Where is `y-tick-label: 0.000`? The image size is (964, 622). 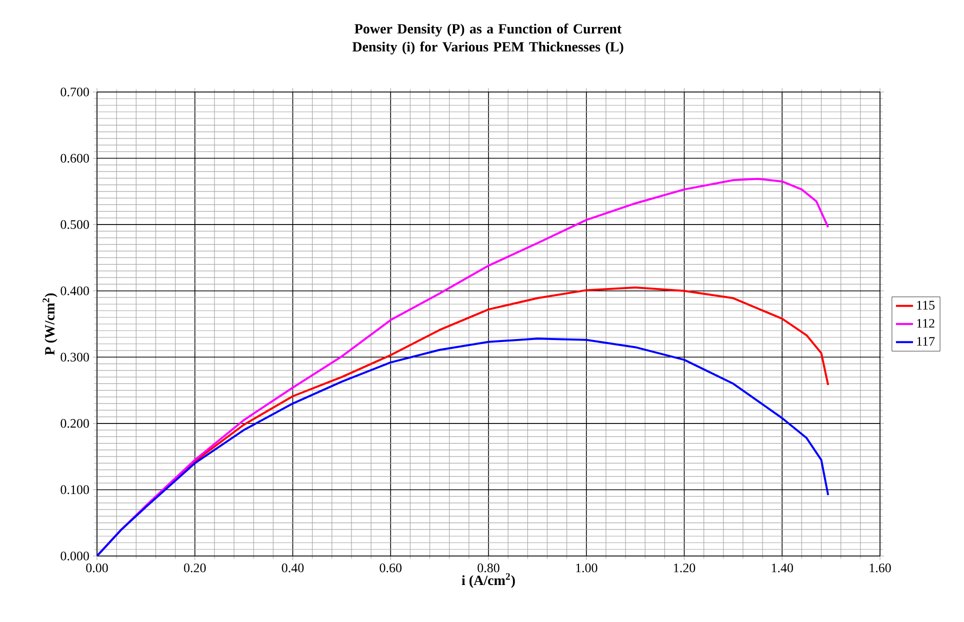 y-tick-label: 0.000 is located at coordinates (74, 556).